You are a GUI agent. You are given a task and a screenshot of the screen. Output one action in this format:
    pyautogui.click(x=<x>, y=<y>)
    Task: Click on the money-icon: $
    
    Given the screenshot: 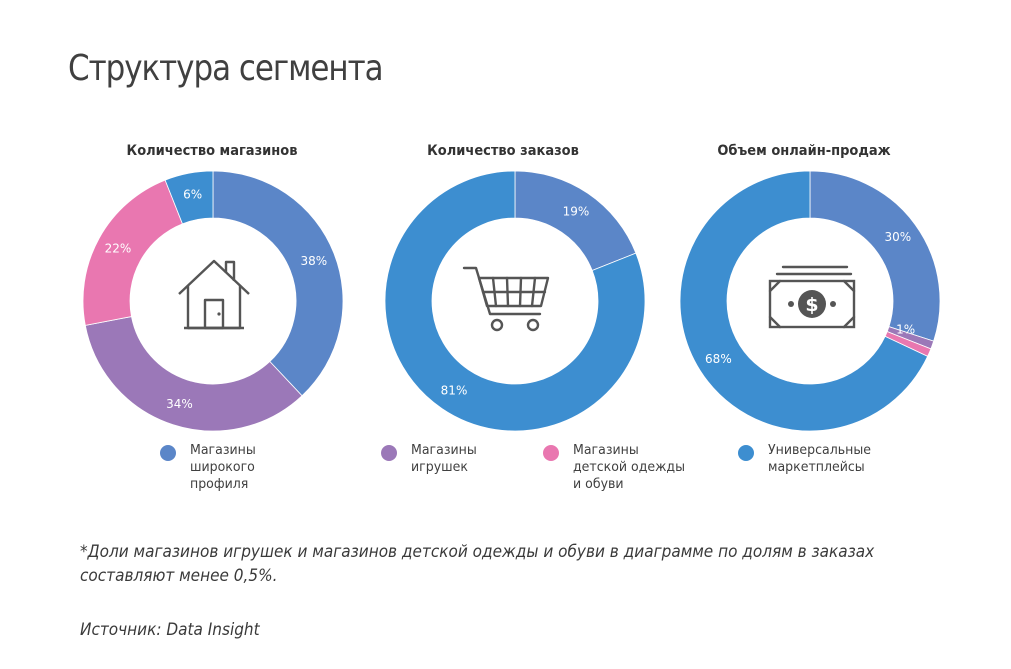 What is the action you would take?
    pyautogui.click(x=812, y=297)
    